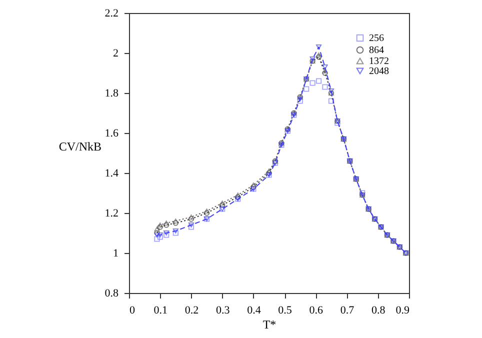  Describe the element at coordinates (161, 310) in the screenshot. I see `x-tick-label: 0.1` at that location.